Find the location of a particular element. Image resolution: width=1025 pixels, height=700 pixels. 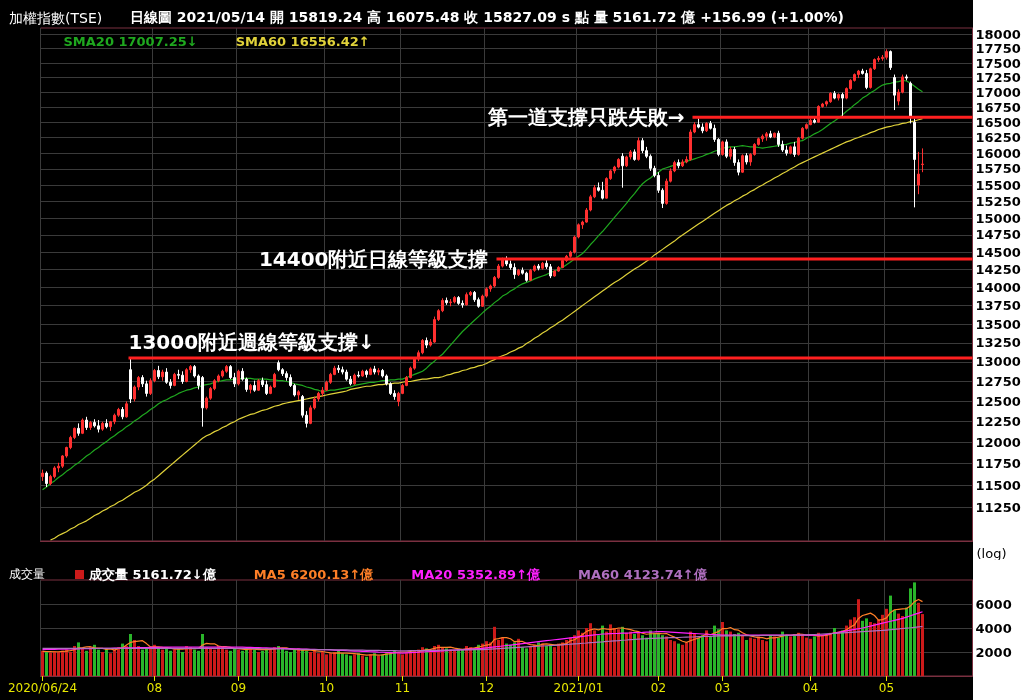

legend-label: 成交量 5161.72↓億 is located at coordinates (152, 574).